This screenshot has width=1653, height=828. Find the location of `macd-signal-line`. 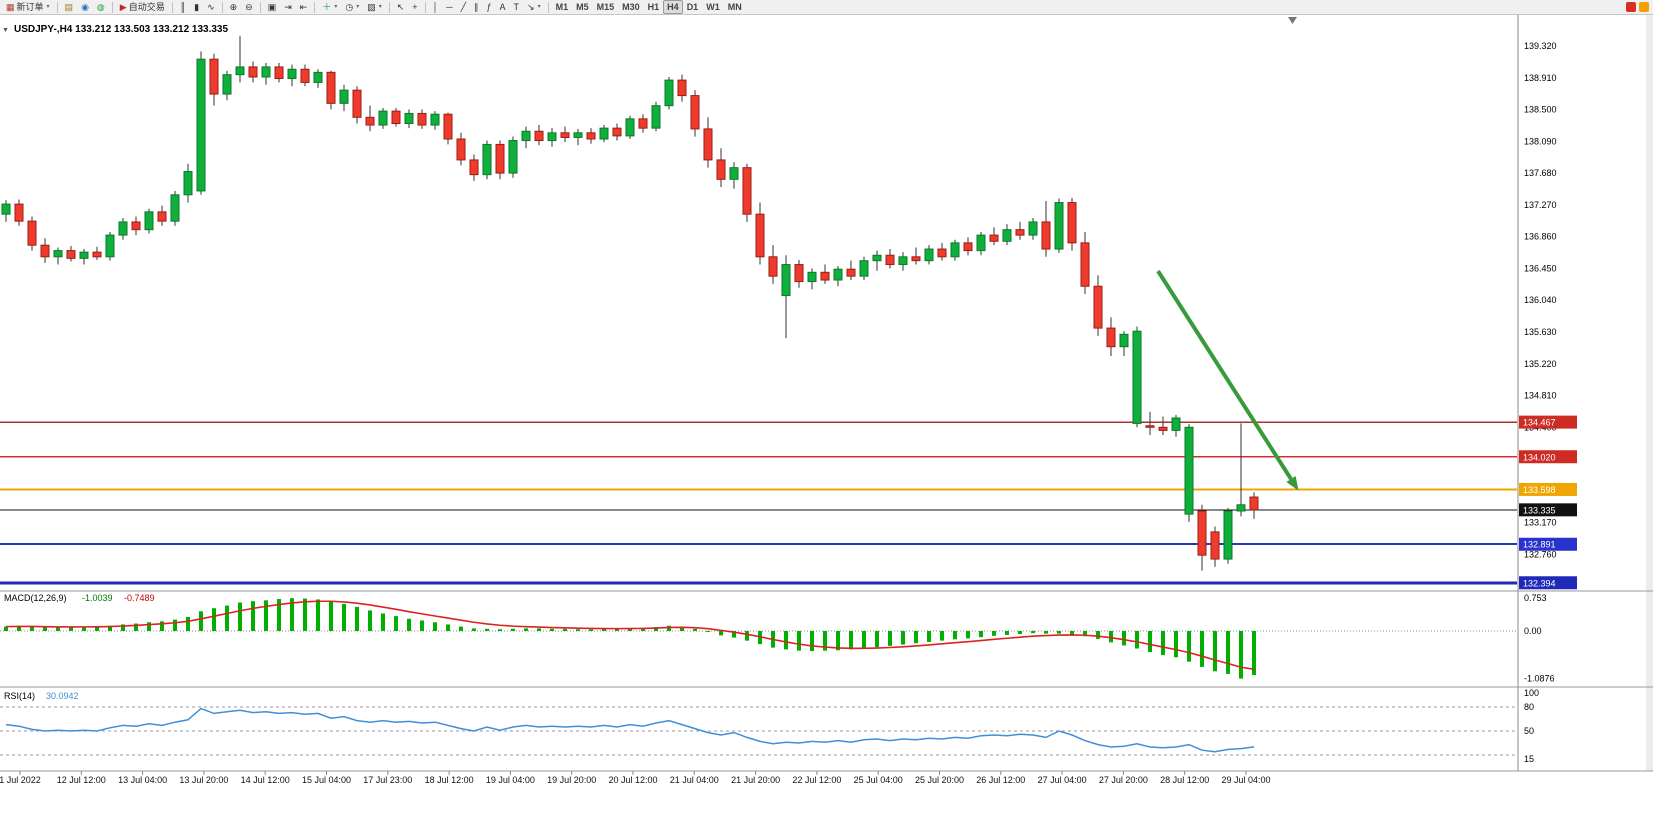

macd-signal-line is located at coordinates (630, 635).